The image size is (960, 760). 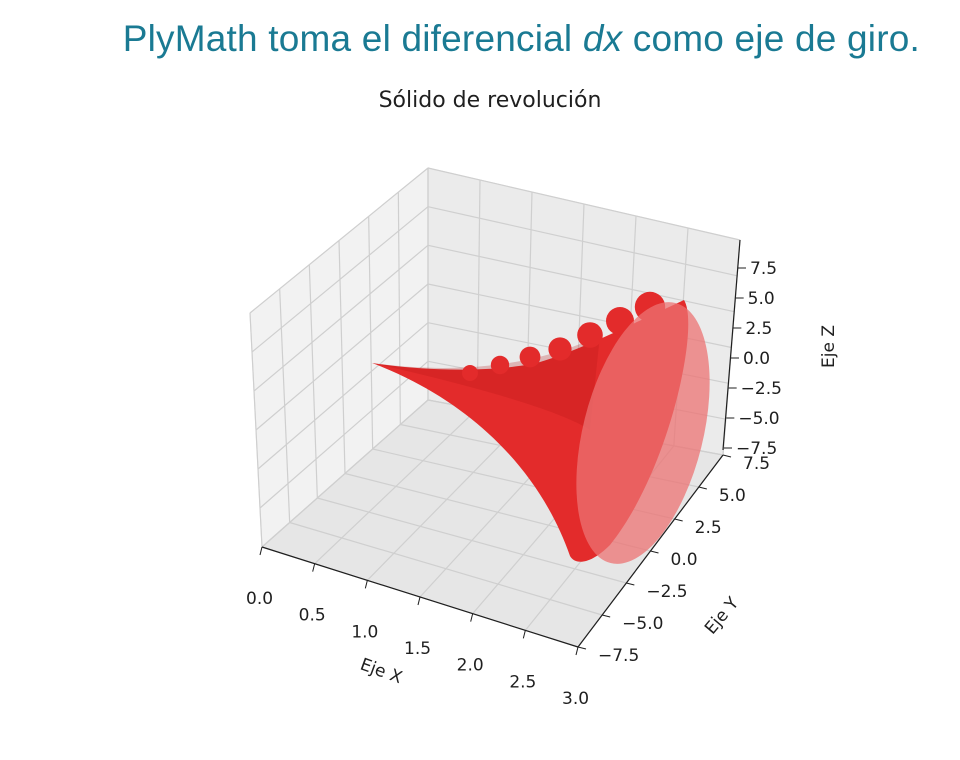 I want to click on x-tick-label: 0.5, so click(x=312, y=616).